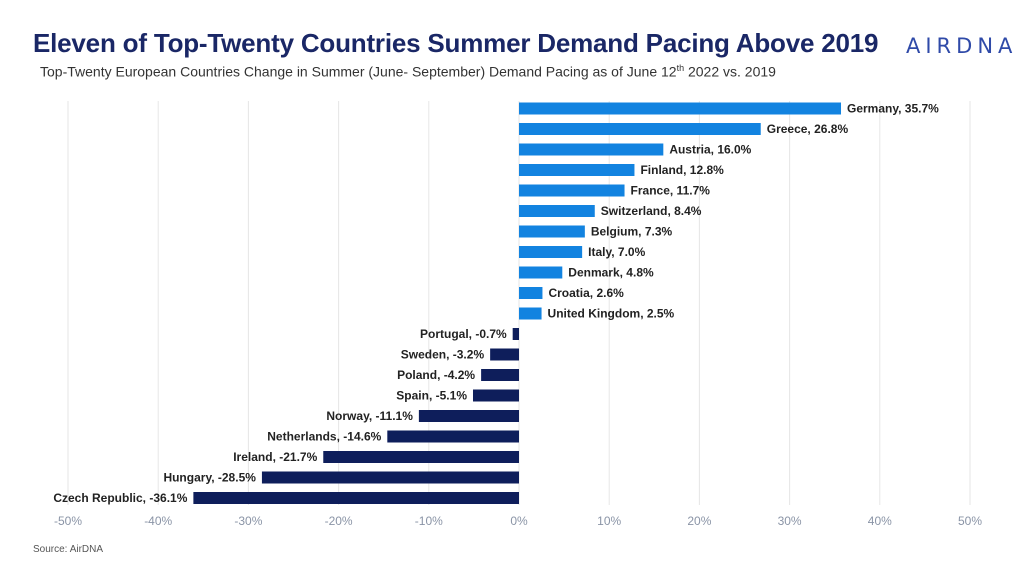  Describe the element at coordinates (893, 109) in the screenshot. I see `data-label: Germany, 35.7%` at that location.